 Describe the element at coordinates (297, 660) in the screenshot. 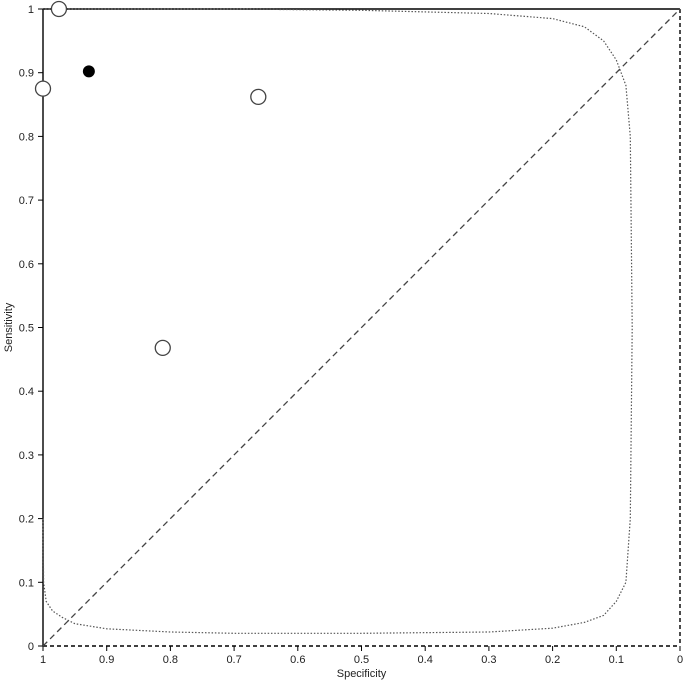

I see `x-tick-label: 0.6` at that location.